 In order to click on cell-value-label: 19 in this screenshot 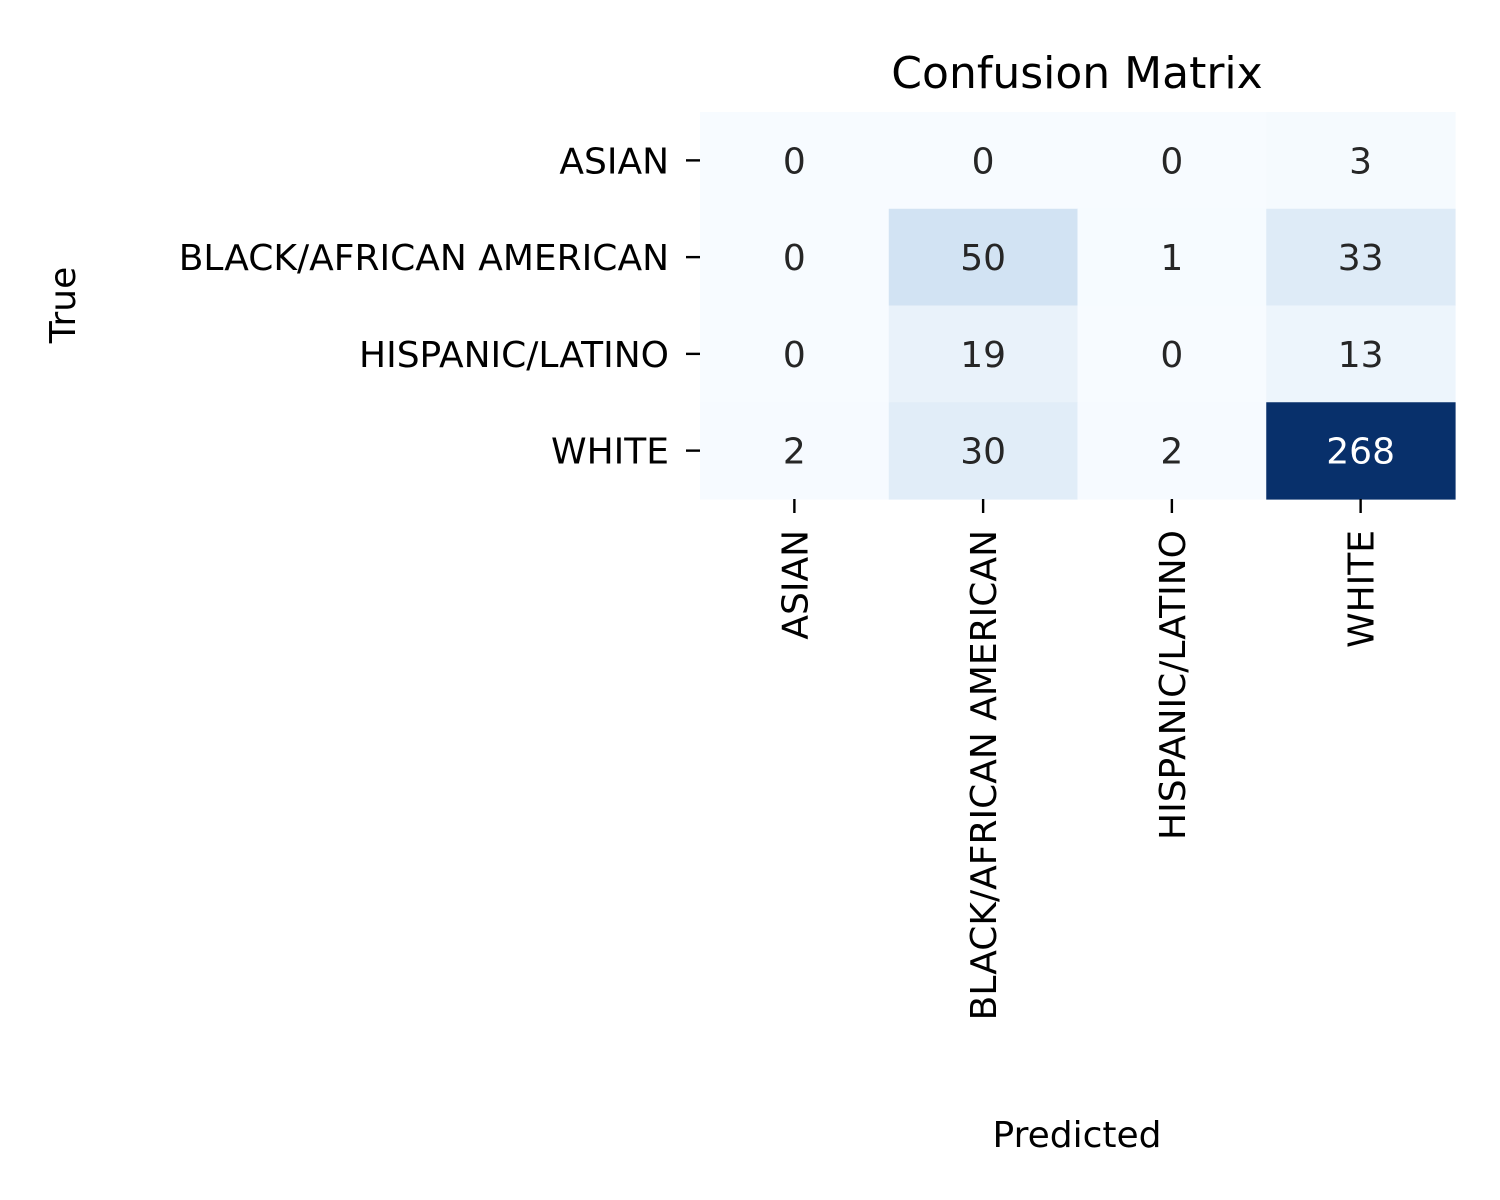, I will do `click(983, 355)`.